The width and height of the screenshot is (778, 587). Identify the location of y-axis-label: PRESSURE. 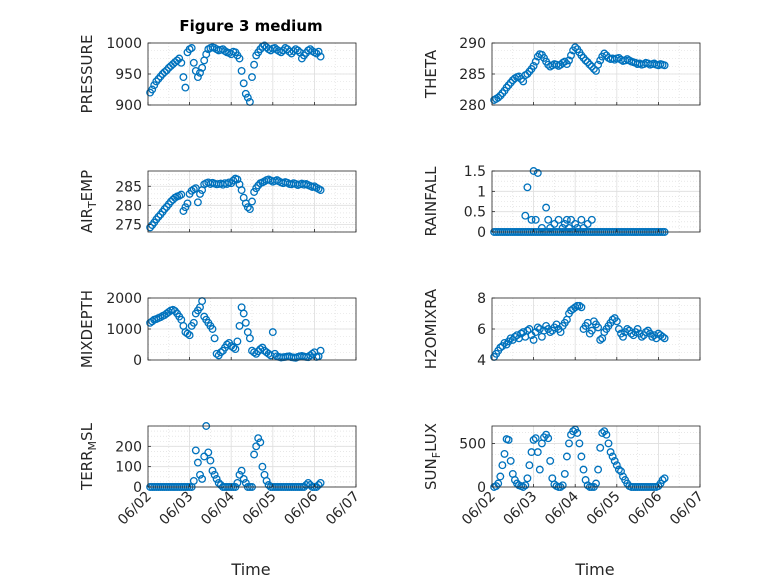
(87, 74).